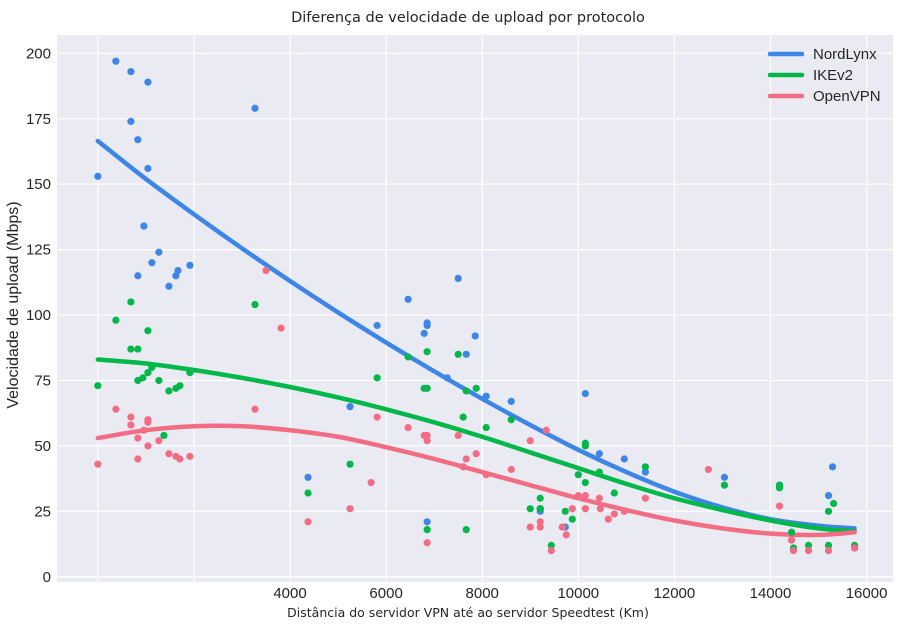  I want to click on legend-label: NordLynx, so click(845, 54).